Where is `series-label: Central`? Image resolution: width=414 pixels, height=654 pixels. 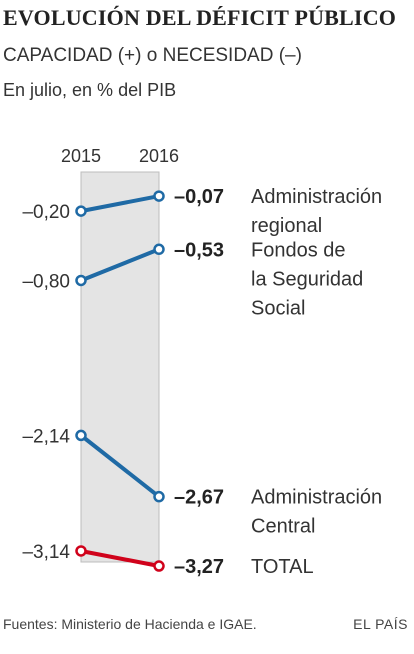
series-label: Central is located at coordinates (283, 527).